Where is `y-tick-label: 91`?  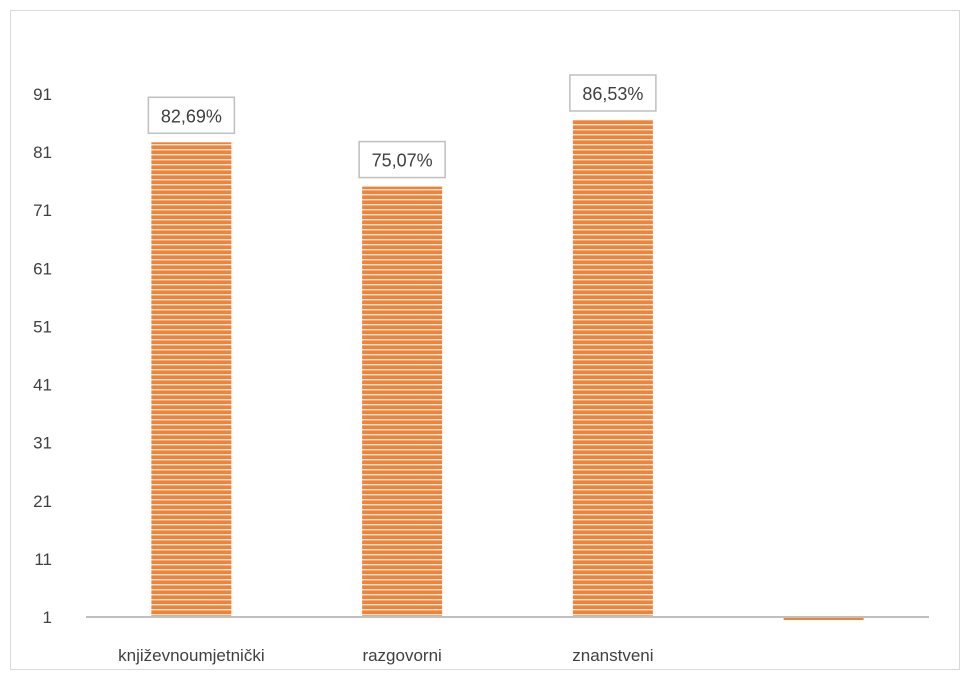 y-tick-label: 91 is located at coordinates (42, 94).